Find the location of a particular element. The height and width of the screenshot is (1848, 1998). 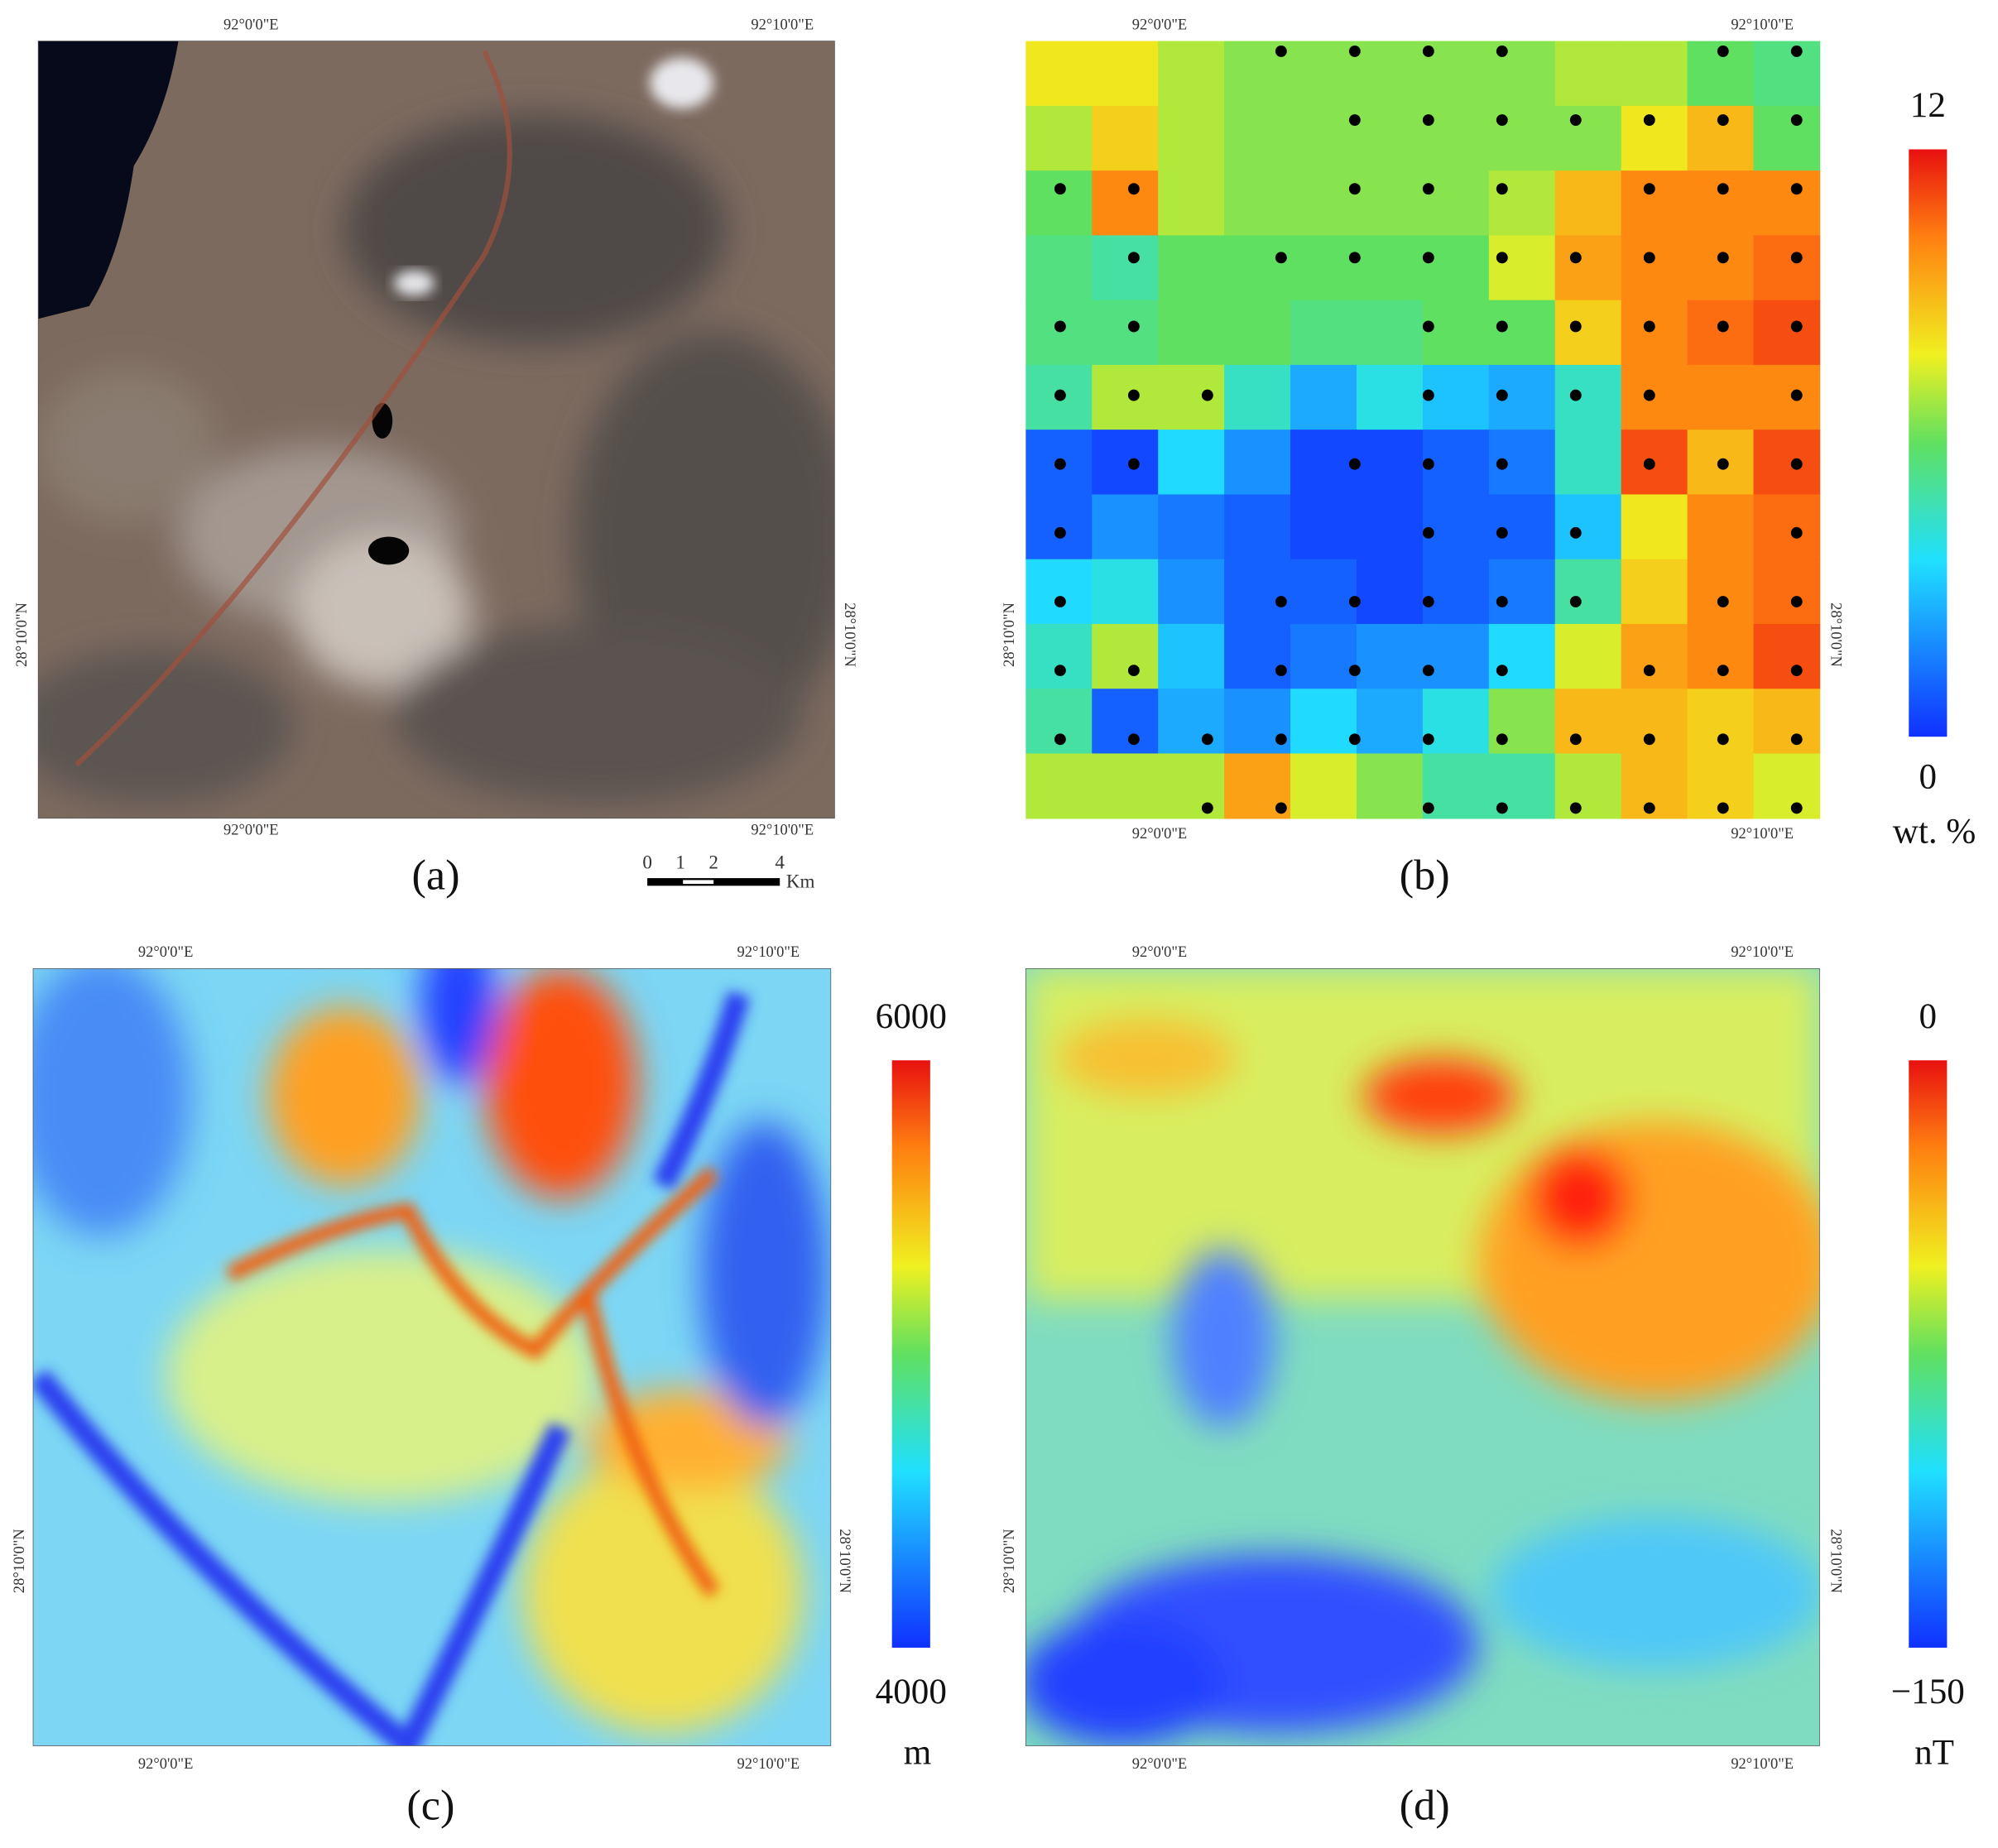

panel-label: (d) is located at coordinates (1425, 1805).